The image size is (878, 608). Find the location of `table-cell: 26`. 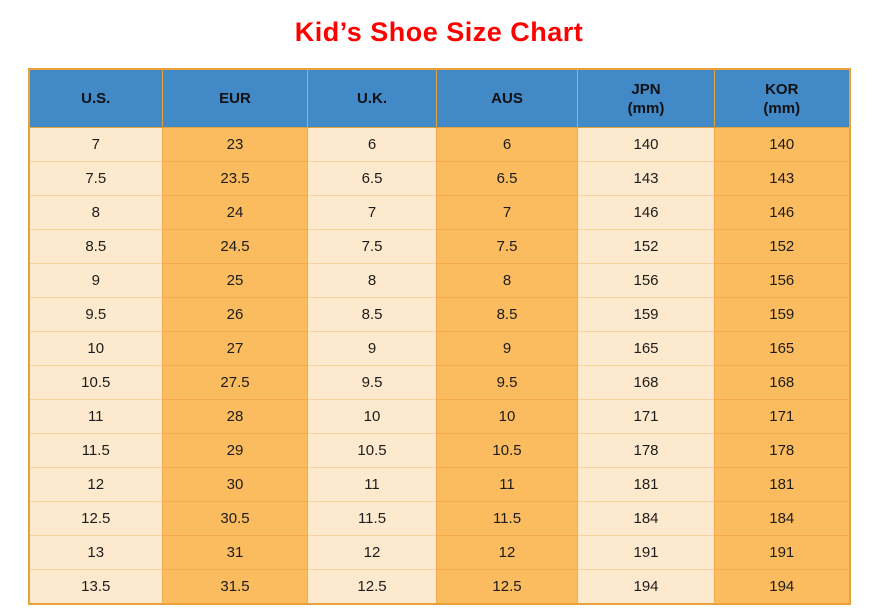

table-cell: 26 is located at coordinates (235, 314).